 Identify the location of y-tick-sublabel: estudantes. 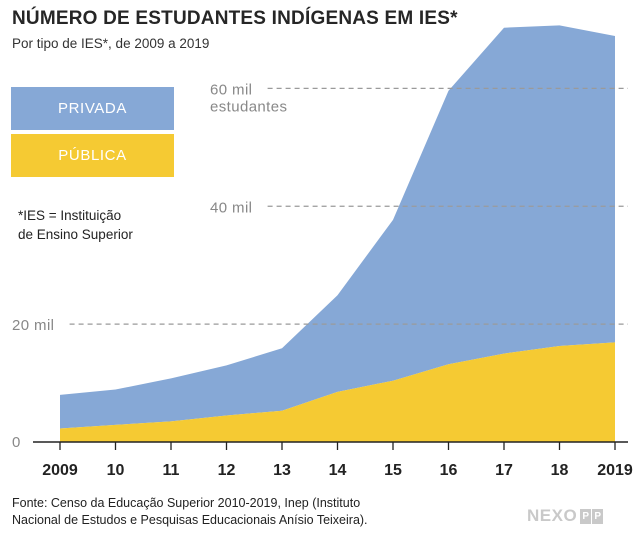
(248, 106).